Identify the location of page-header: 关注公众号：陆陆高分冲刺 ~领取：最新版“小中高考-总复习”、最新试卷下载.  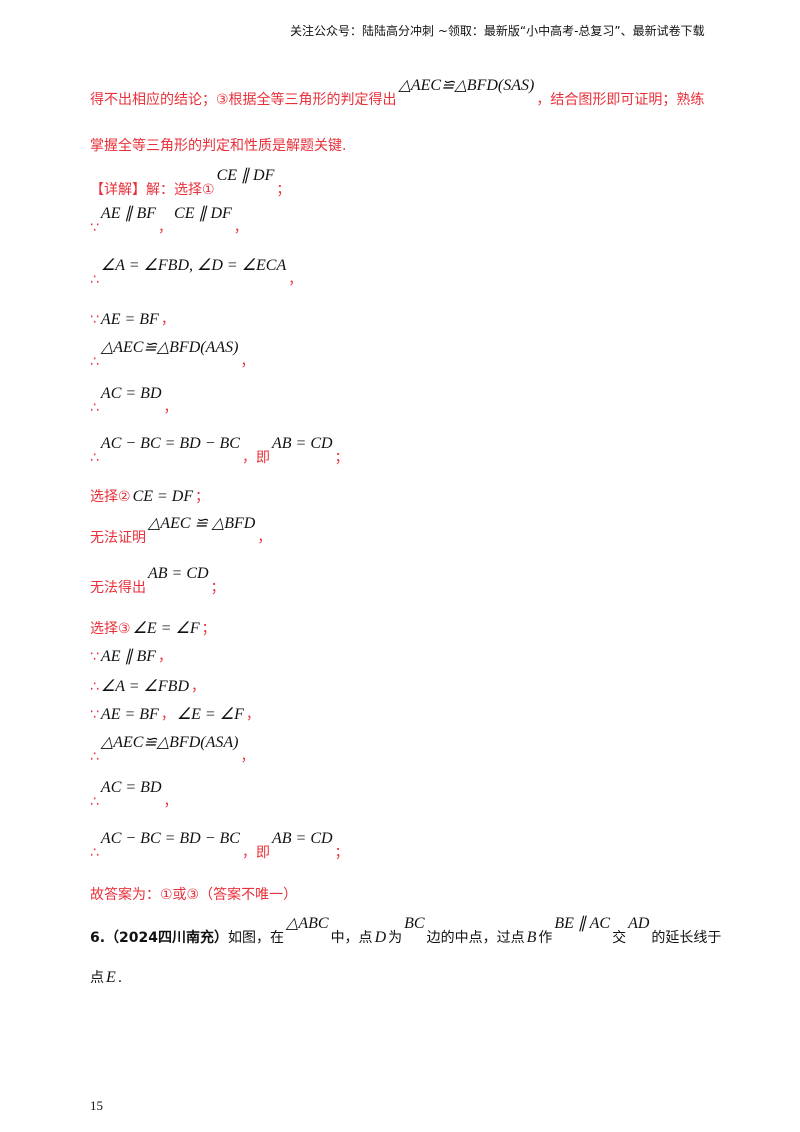
(497, 31).